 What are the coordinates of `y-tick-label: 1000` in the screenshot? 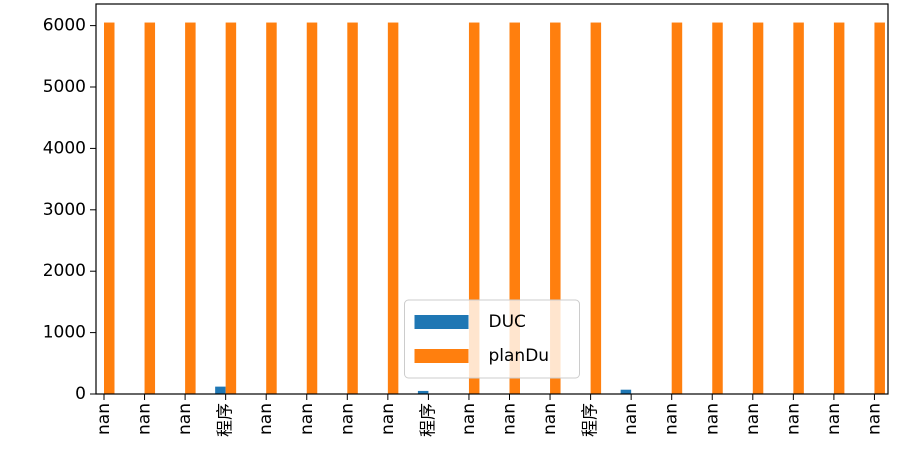 It's located at (64, 333).